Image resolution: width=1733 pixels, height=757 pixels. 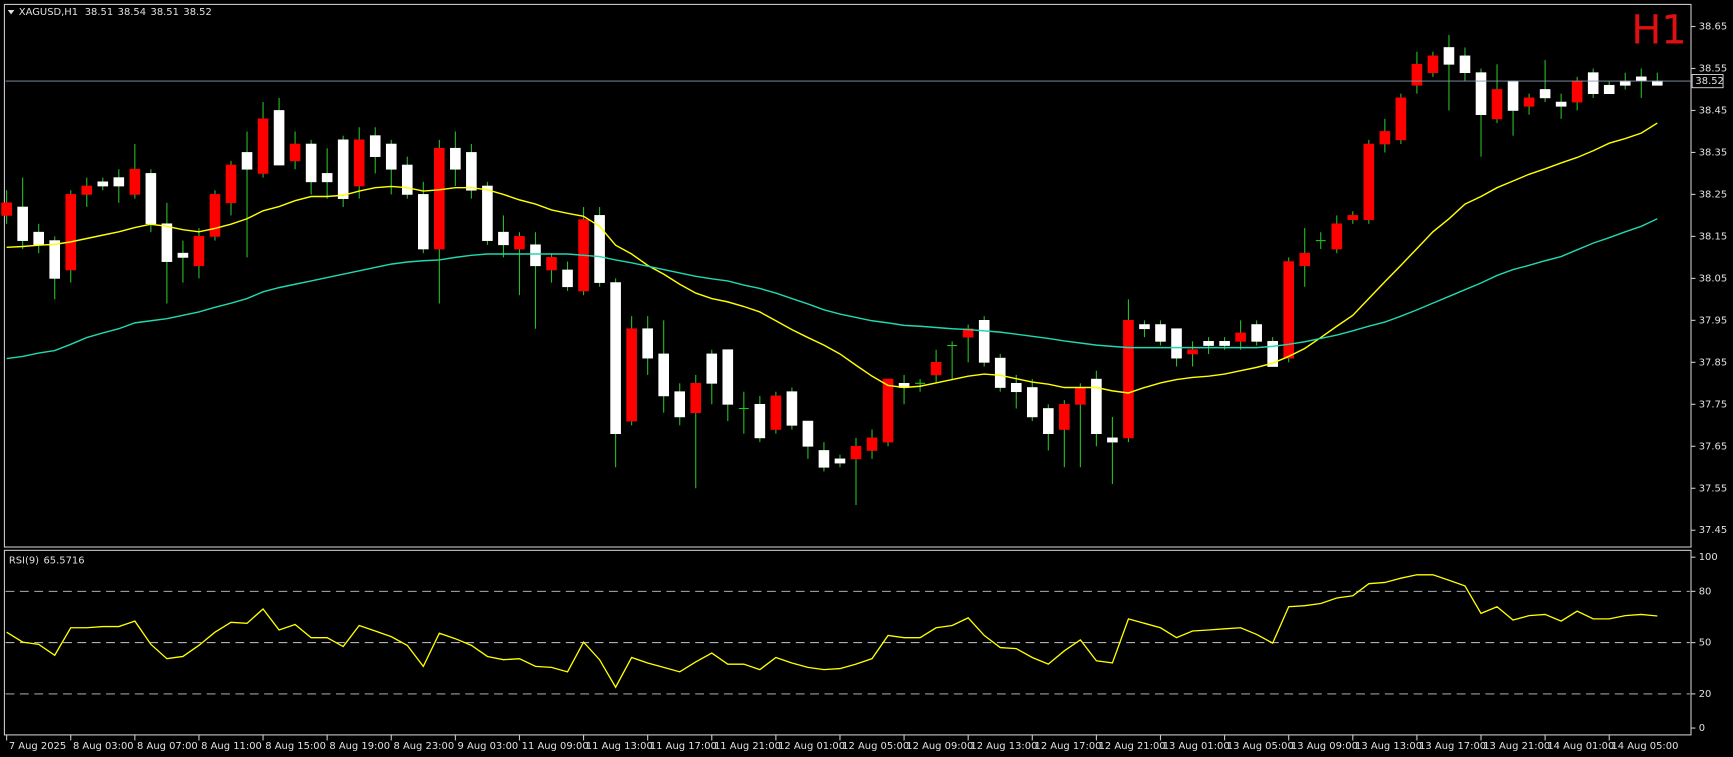 I want to click on y-tick-label: 37.45, so click(x=1713, y=530).